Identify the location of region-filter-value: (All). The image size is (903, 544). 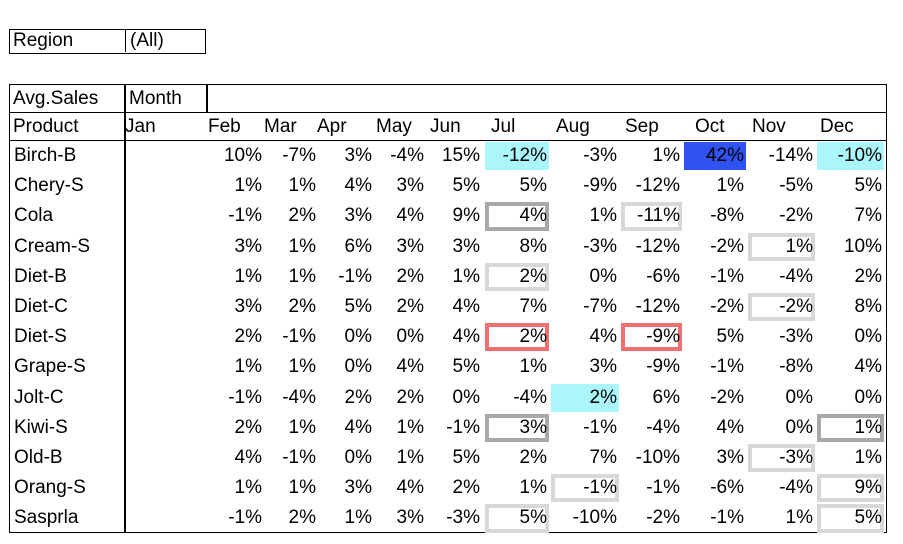
(147, 40).